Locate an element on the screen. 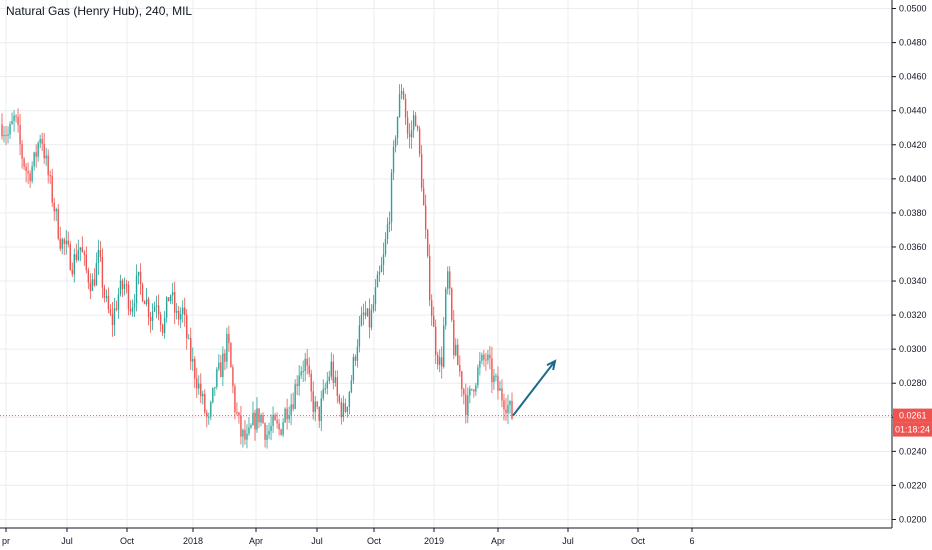 The image size is (932, 550). x-axis: pr Jul Oct 2018 Apr Jul Oct 2019 Apr Jul Oct 6 is located at coordinates (446, 536).